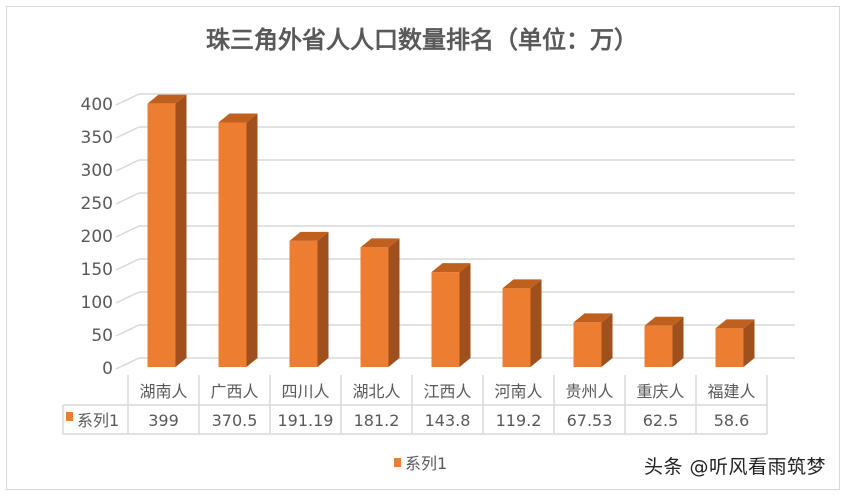 Image resolution: width=844 pixels, height=495 pixels. I want to click on x-category-label: 重庆人, so click(660, 391).